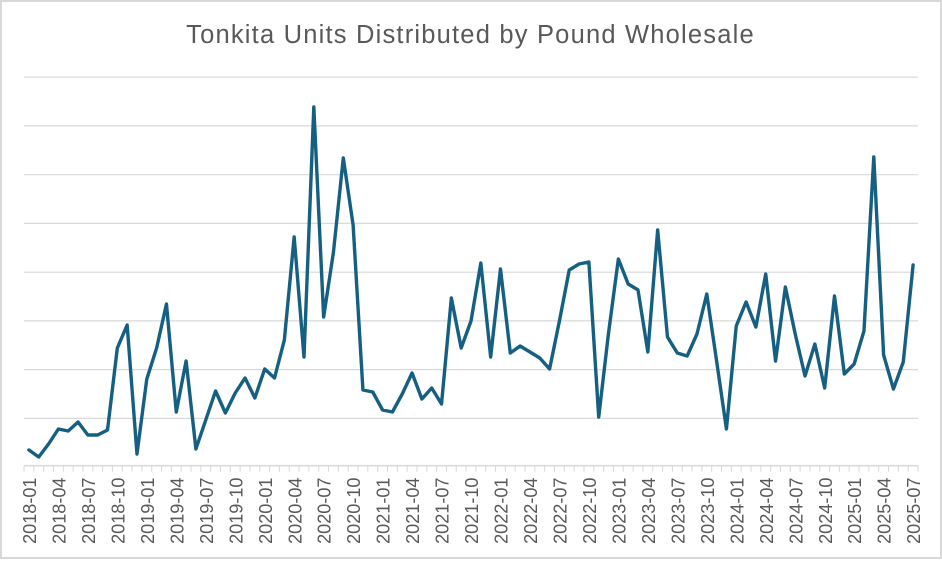  Describe the element at coordinates (443, 511) in the screenshot. I see `svg-text: 2021-07` at that location.